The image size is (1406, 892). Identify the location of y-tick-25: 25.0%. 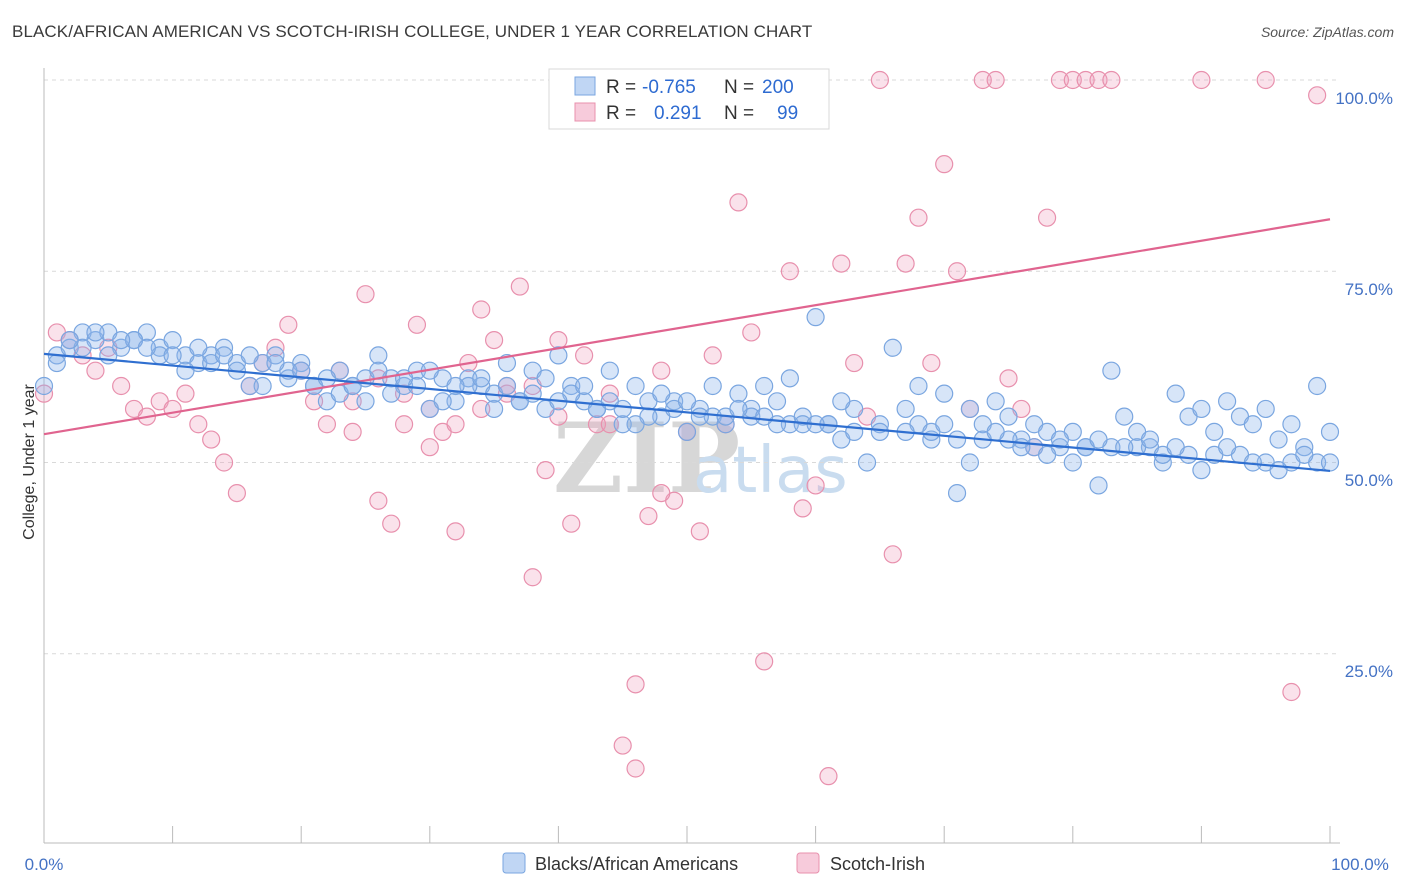
(1369, 671).